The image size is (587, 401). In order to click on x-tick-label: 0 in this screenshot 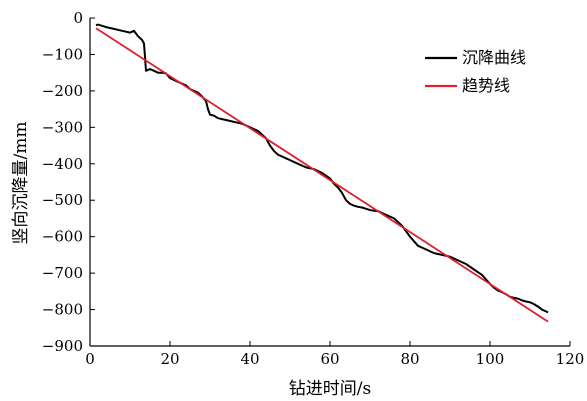, I will do `click(90, 359)`.